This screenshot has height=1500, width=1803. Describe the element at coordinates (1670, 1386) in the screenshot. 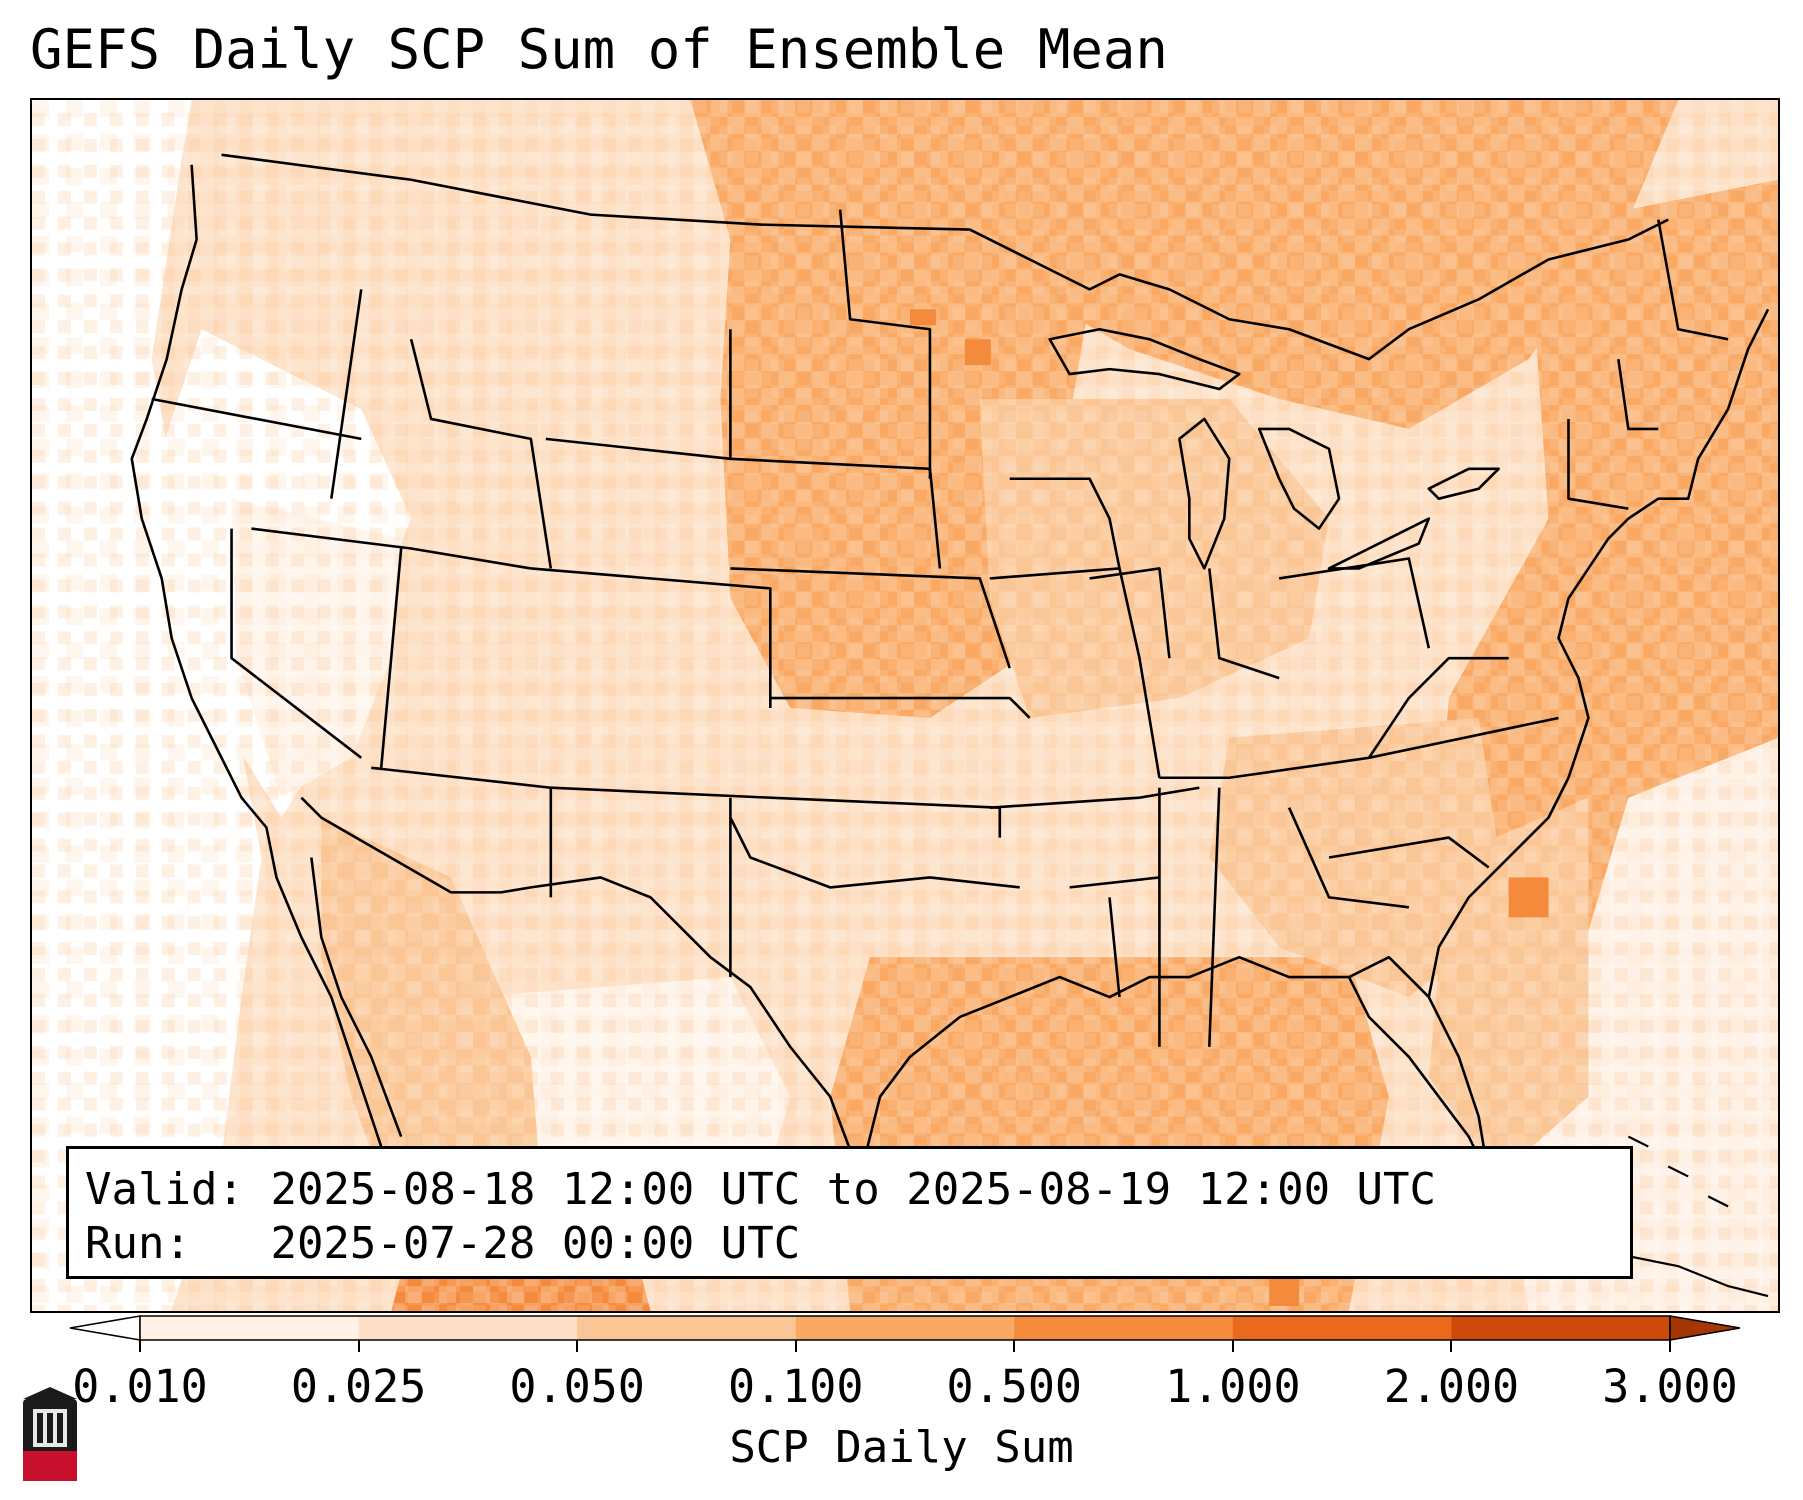

I see `colorbar-tick-label: 3.000` at that location.